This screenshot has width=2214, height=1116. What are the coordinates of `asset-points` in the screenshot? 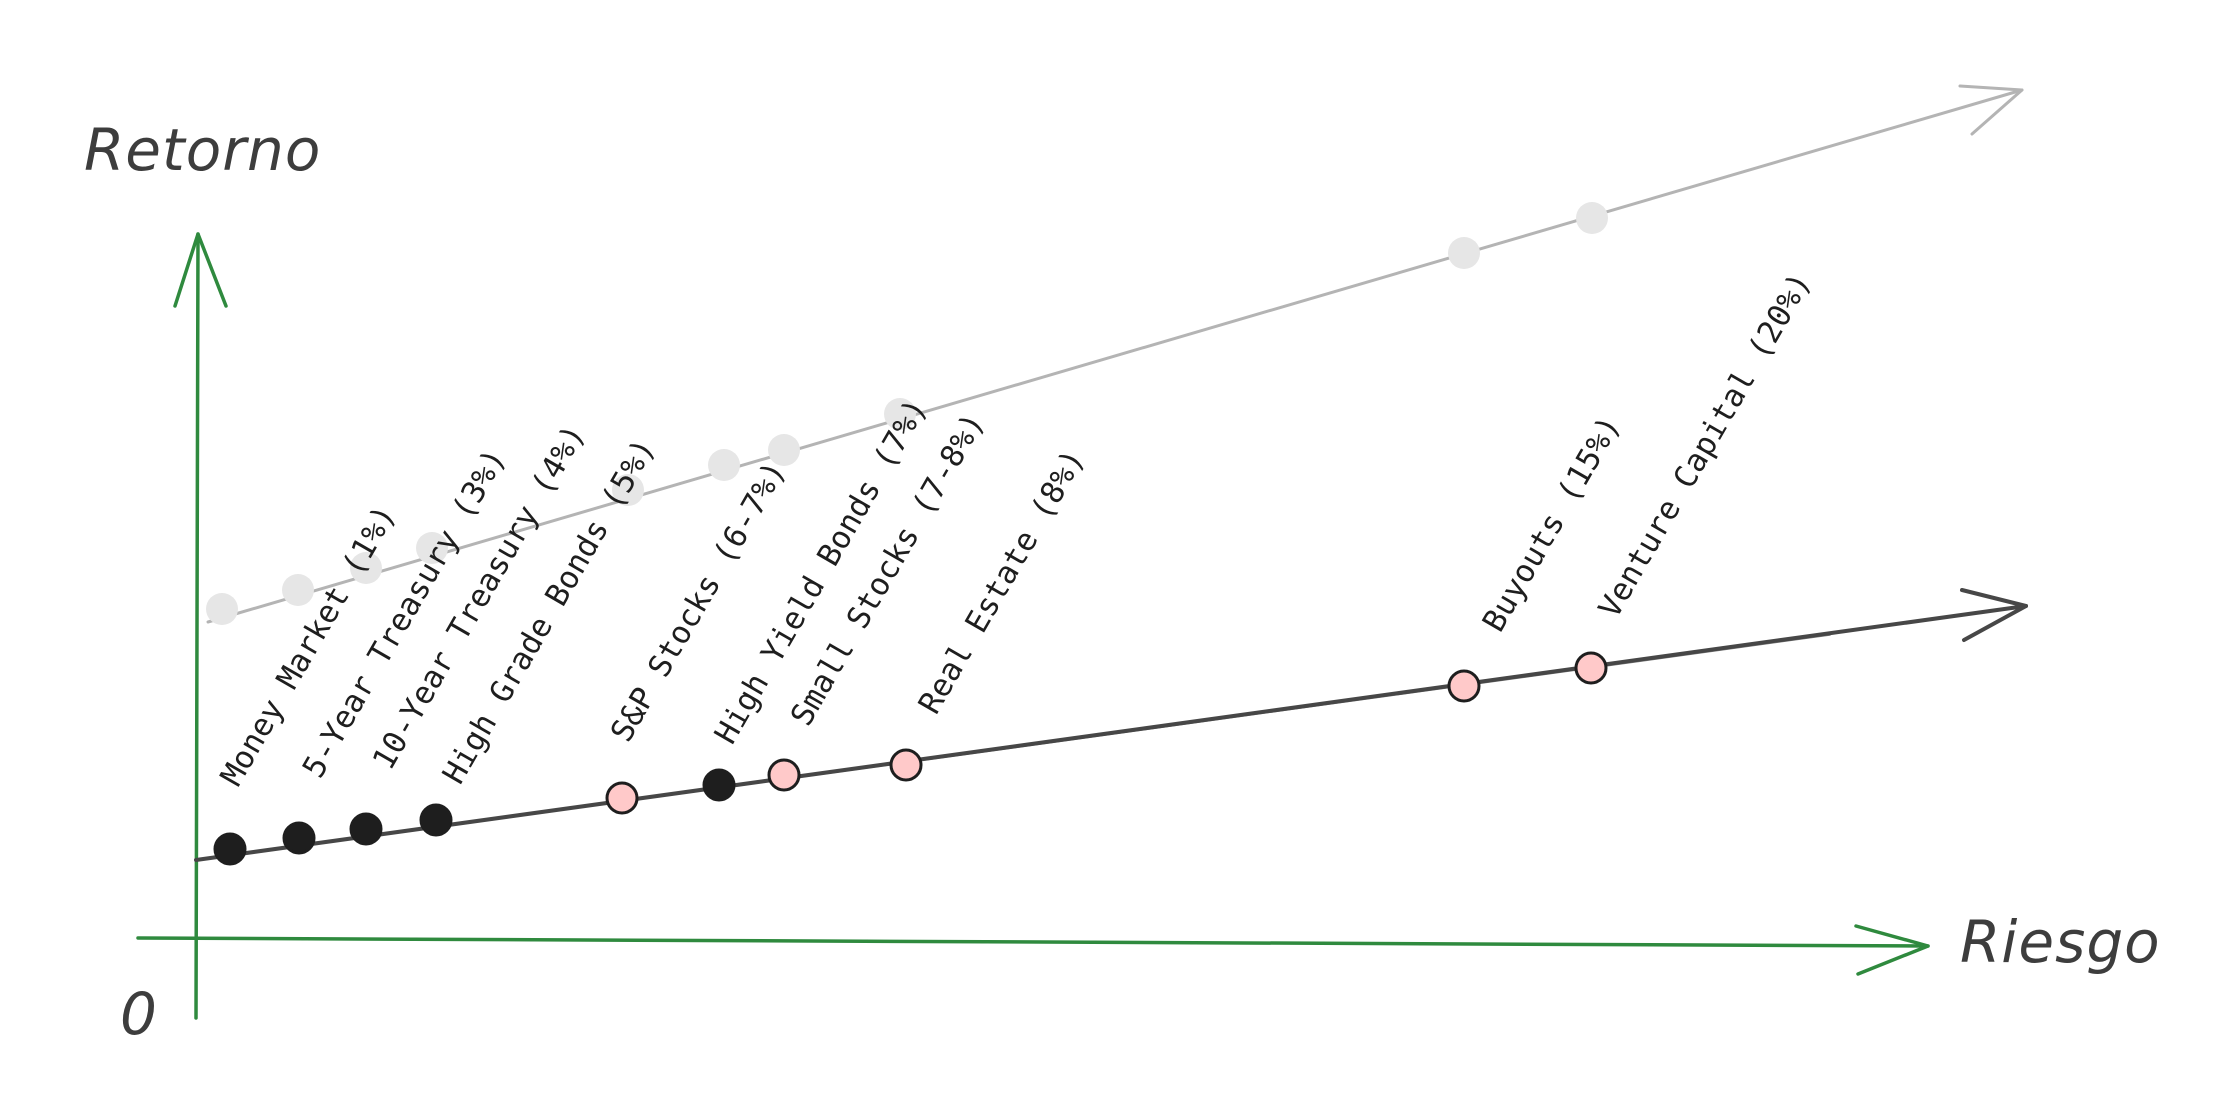 It's located at (910, 758).